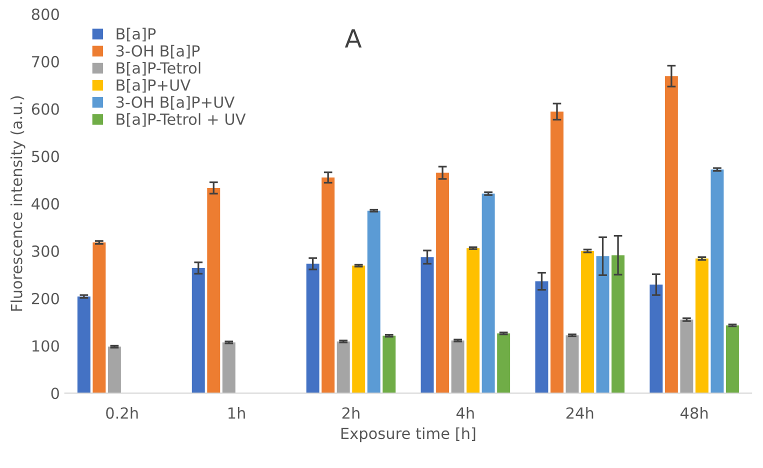 This screenshot has height=468, width=763. Describe the element at coordinates (45, 62) in the screenshot. I see `y-tick-label: 700` at that location.